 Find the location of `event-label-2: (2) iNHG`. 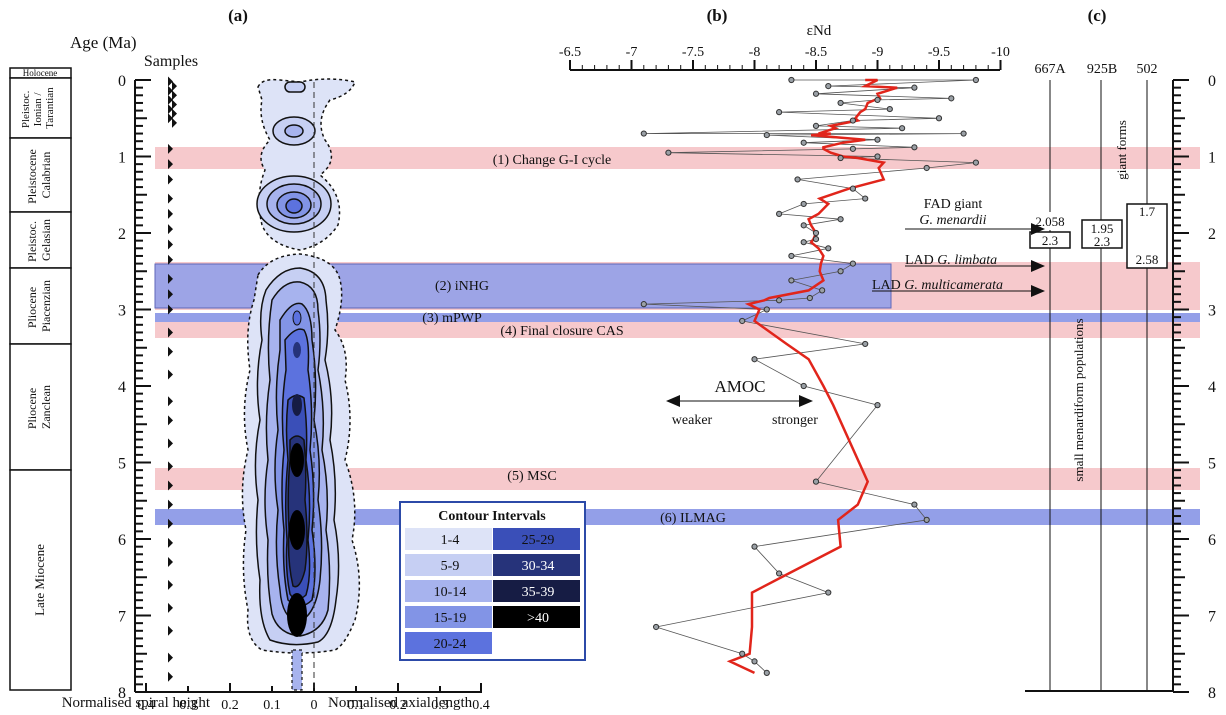

event-label-2: (2) iNHG is located at coordinates (462, 286).